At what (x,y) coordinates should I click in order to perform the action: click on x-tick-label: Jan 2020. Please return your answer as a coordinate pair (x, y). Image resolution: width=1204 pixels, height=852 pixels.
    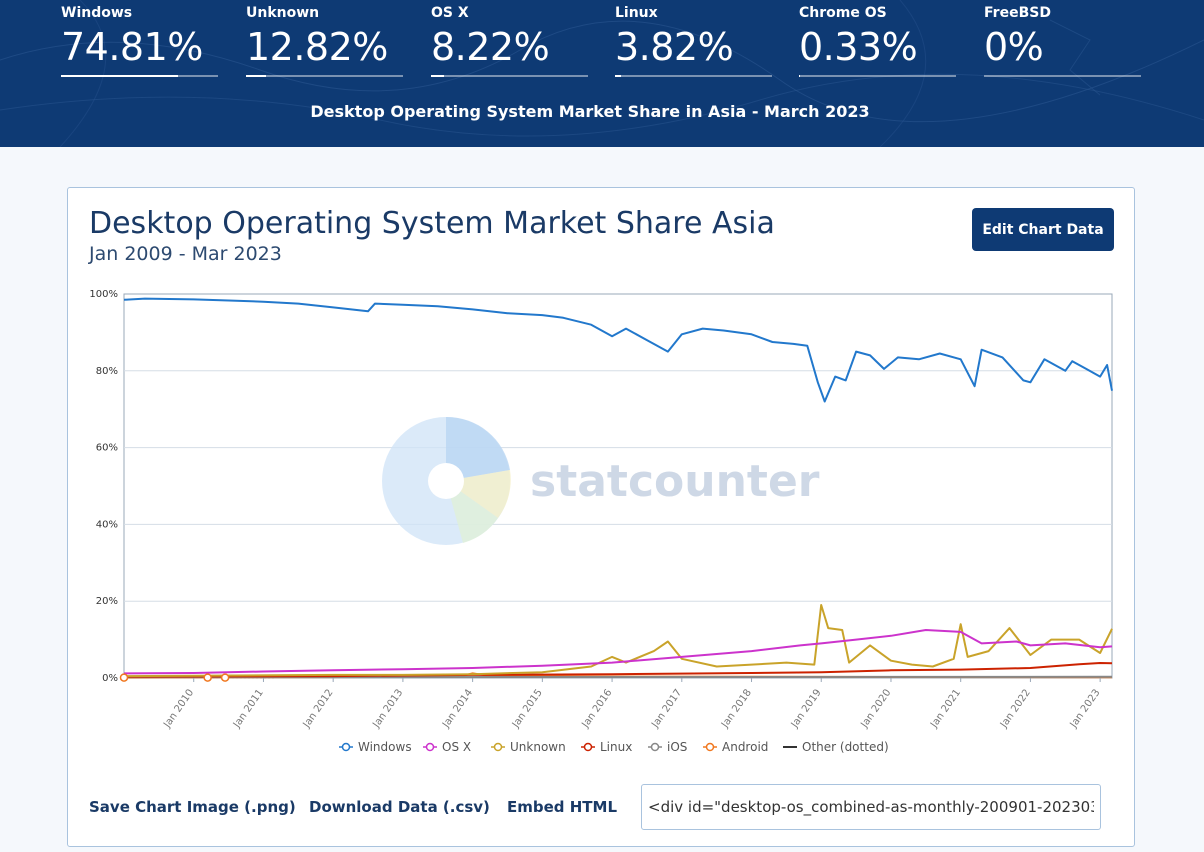
    Looking at the image, I should click on (876, 708).